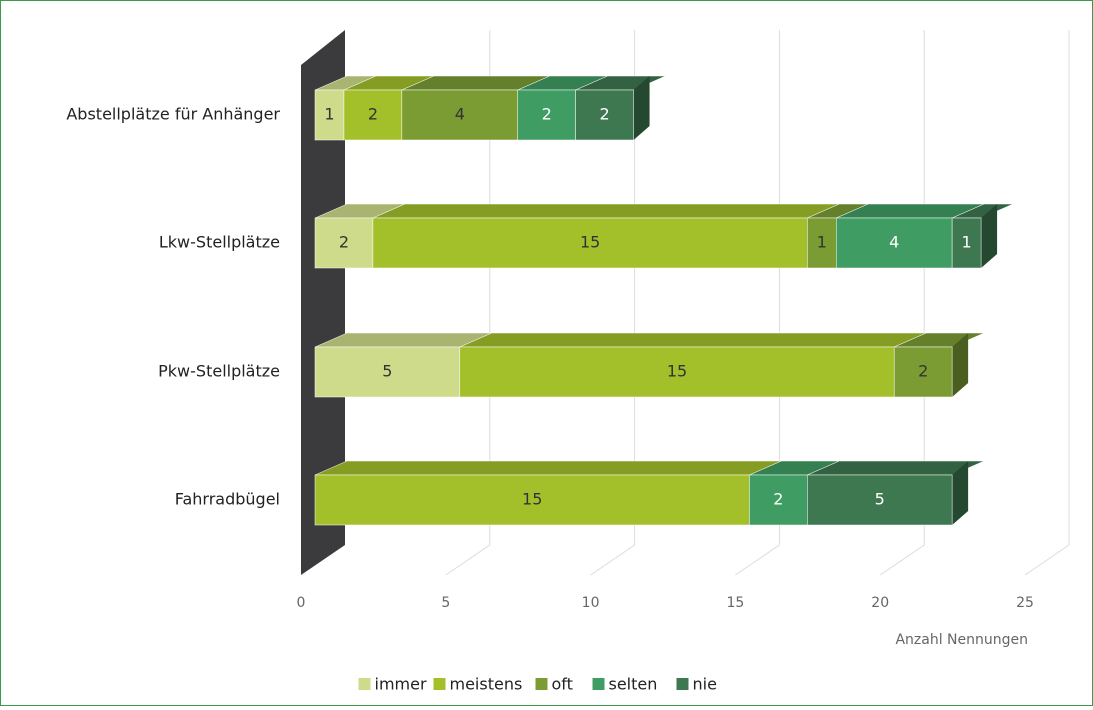  Describe the element at coordinates (961, 640) in the screenshot. I see `x-axis-label: Anzahl Nennungen` at that location.